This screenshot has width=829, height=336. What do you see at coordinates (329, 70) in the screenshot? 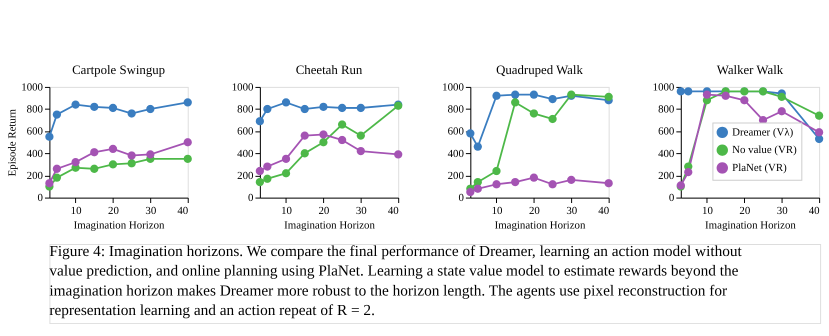
I see `chart-title: Cheetah Run` at bounding box center [329, 70].